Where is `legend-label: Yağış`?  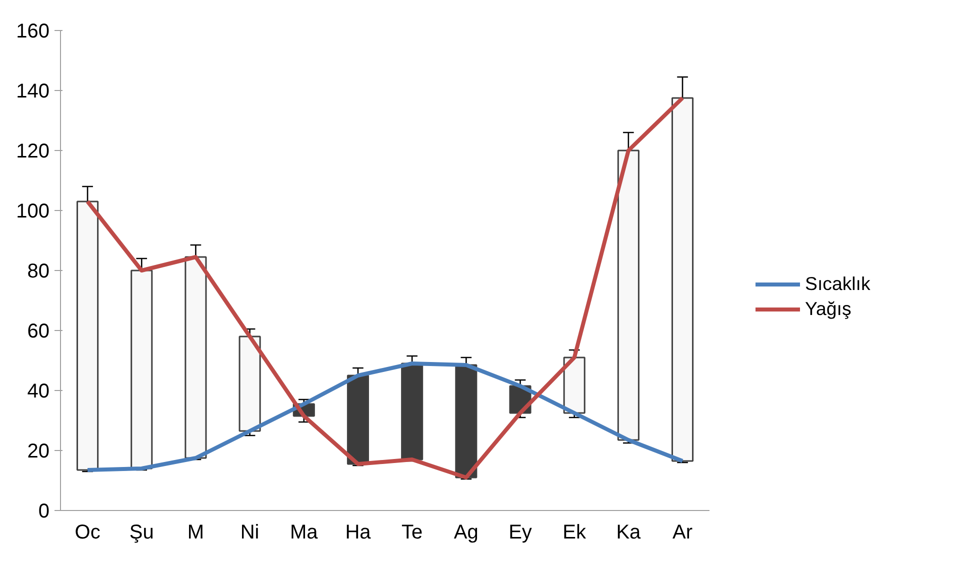 legend-label: Yağış is located at coordinates (828, 309).